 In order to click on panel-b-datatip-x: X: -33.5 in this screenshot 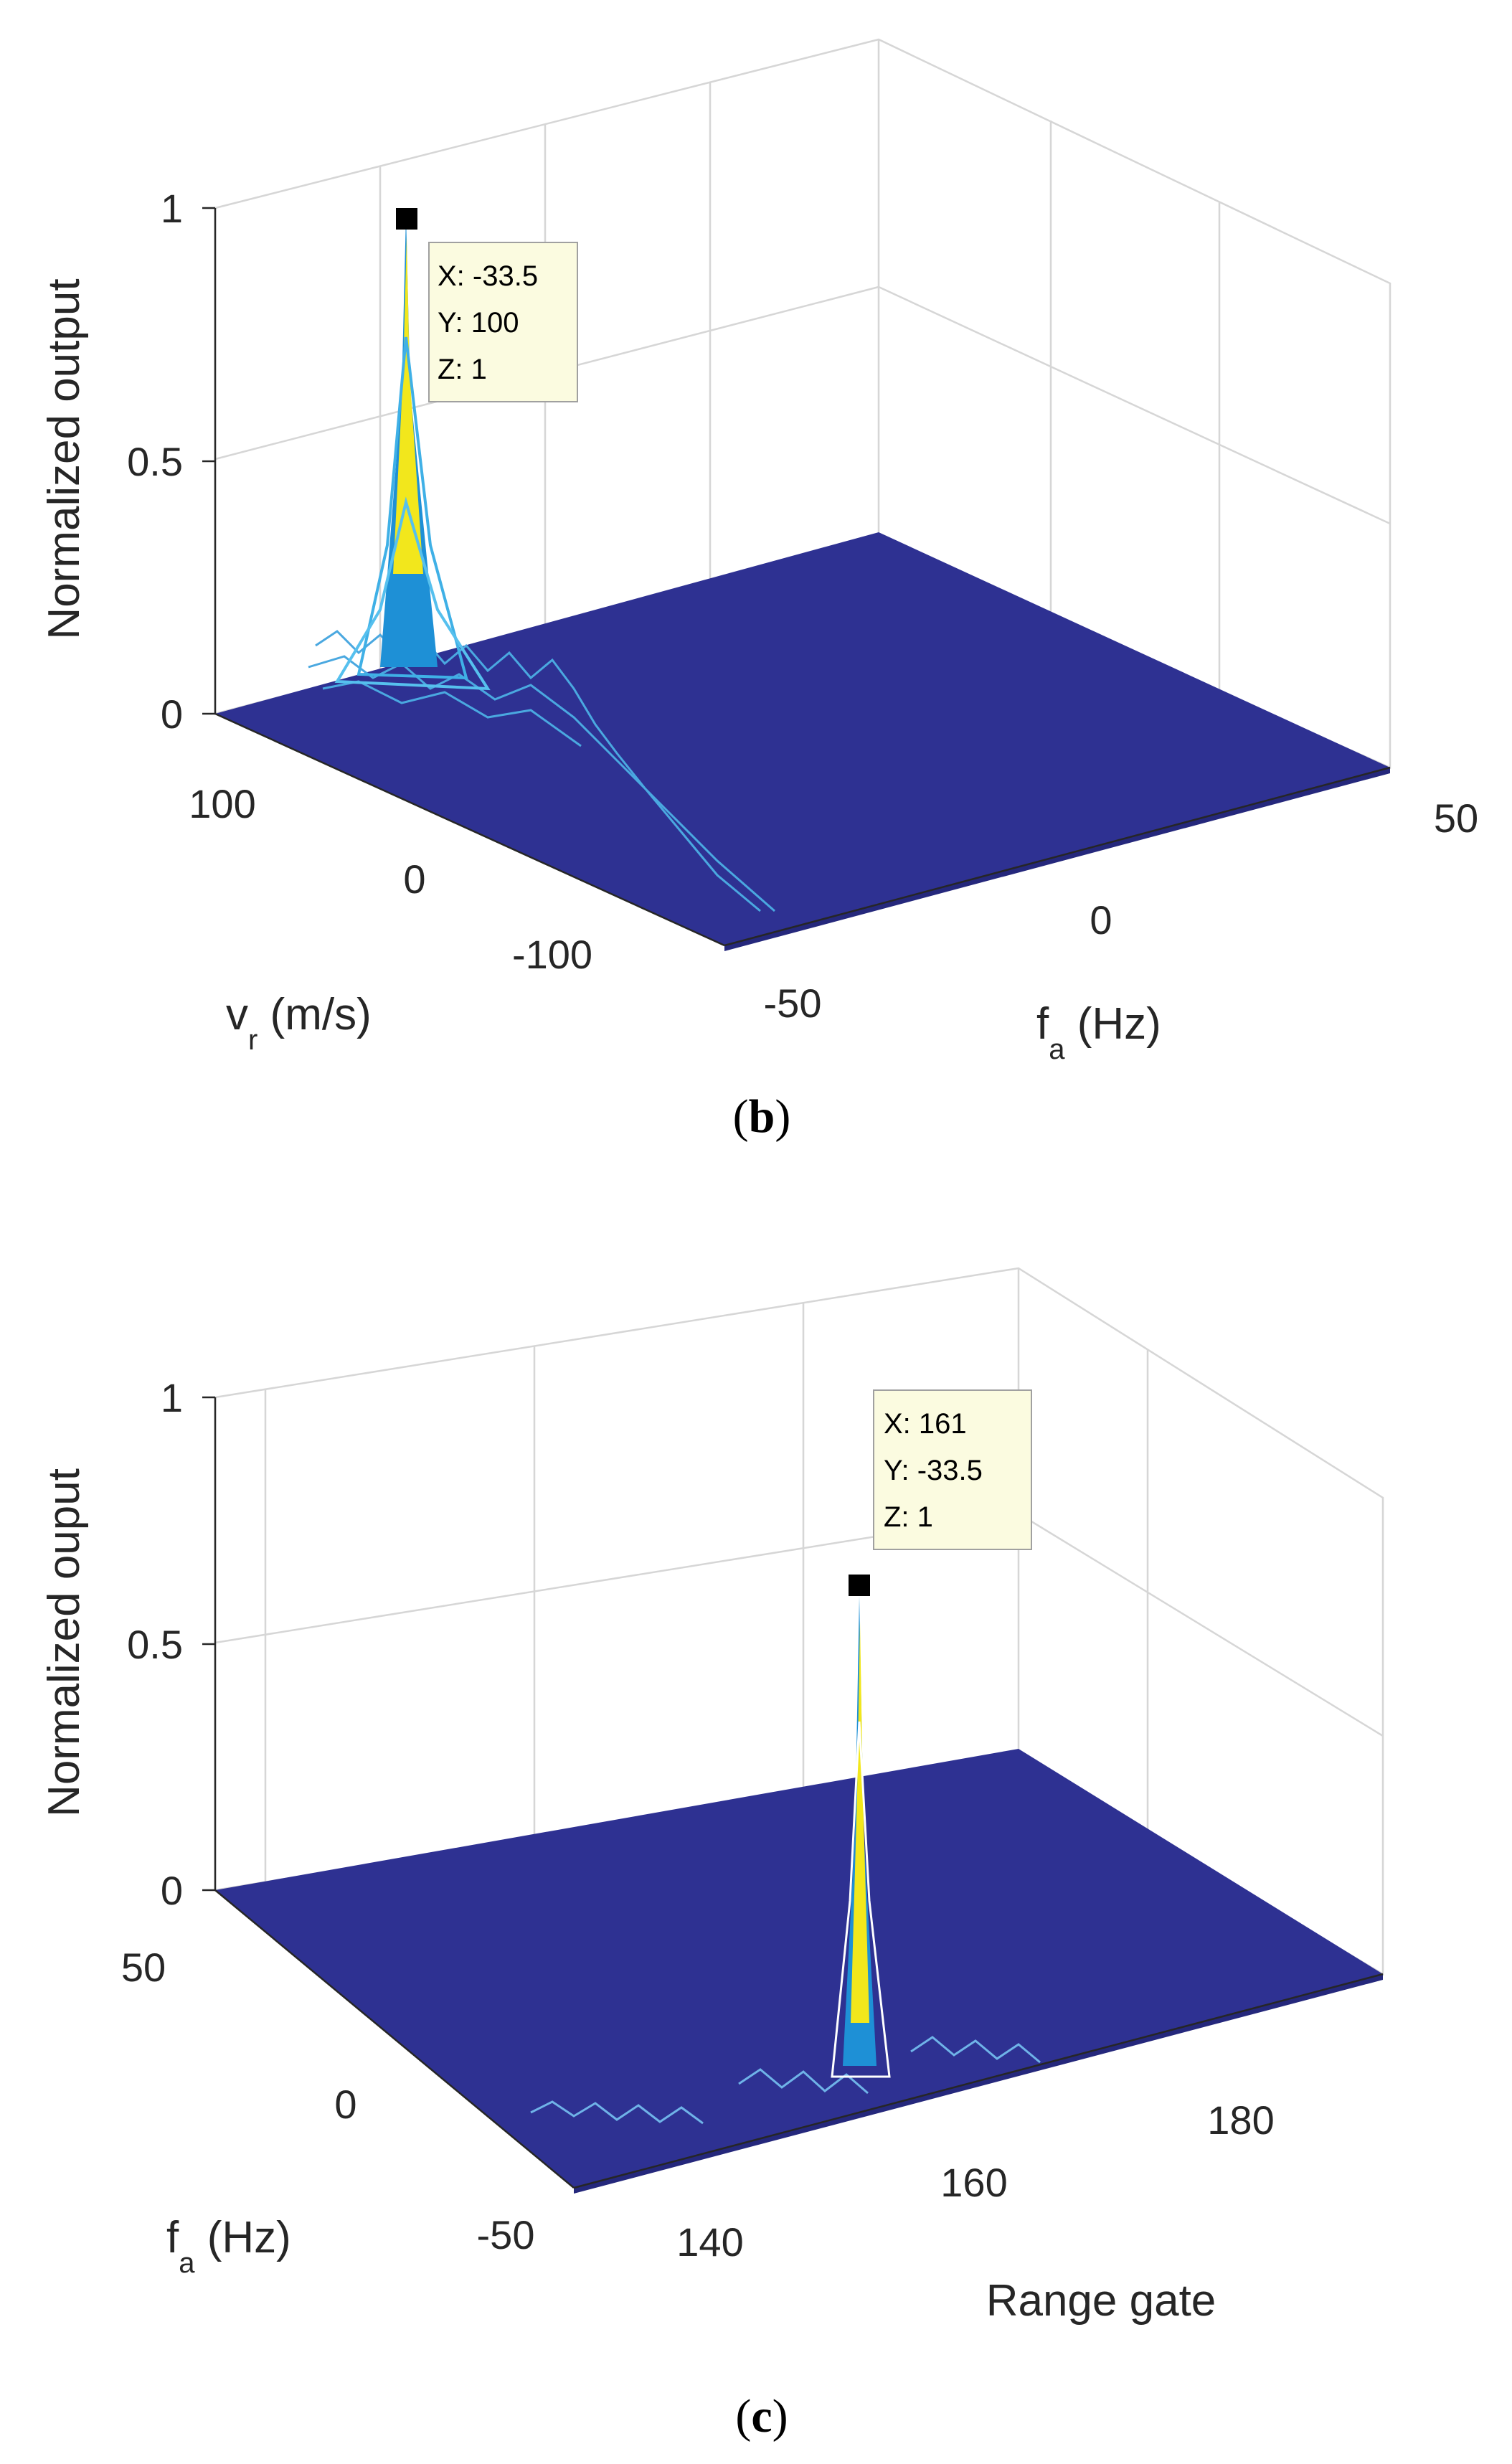, I will do `click(488, 276)`.